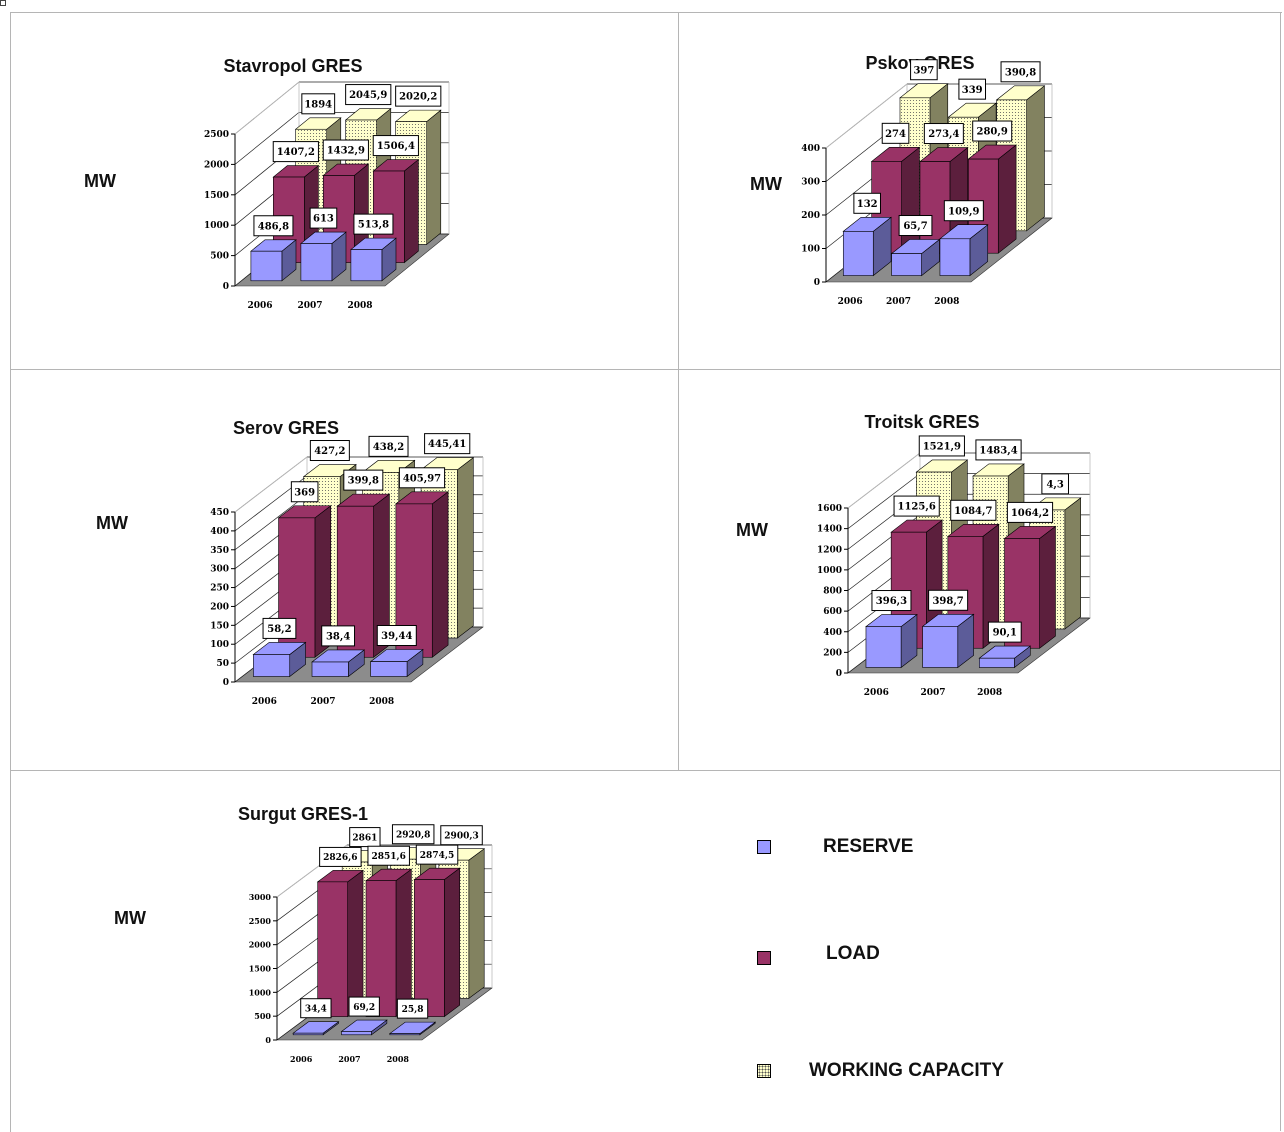  What do you see at coordinates (418, 97) in the screenshot?
I see `data-label: 2020,2` at bounding box center [418, 97].